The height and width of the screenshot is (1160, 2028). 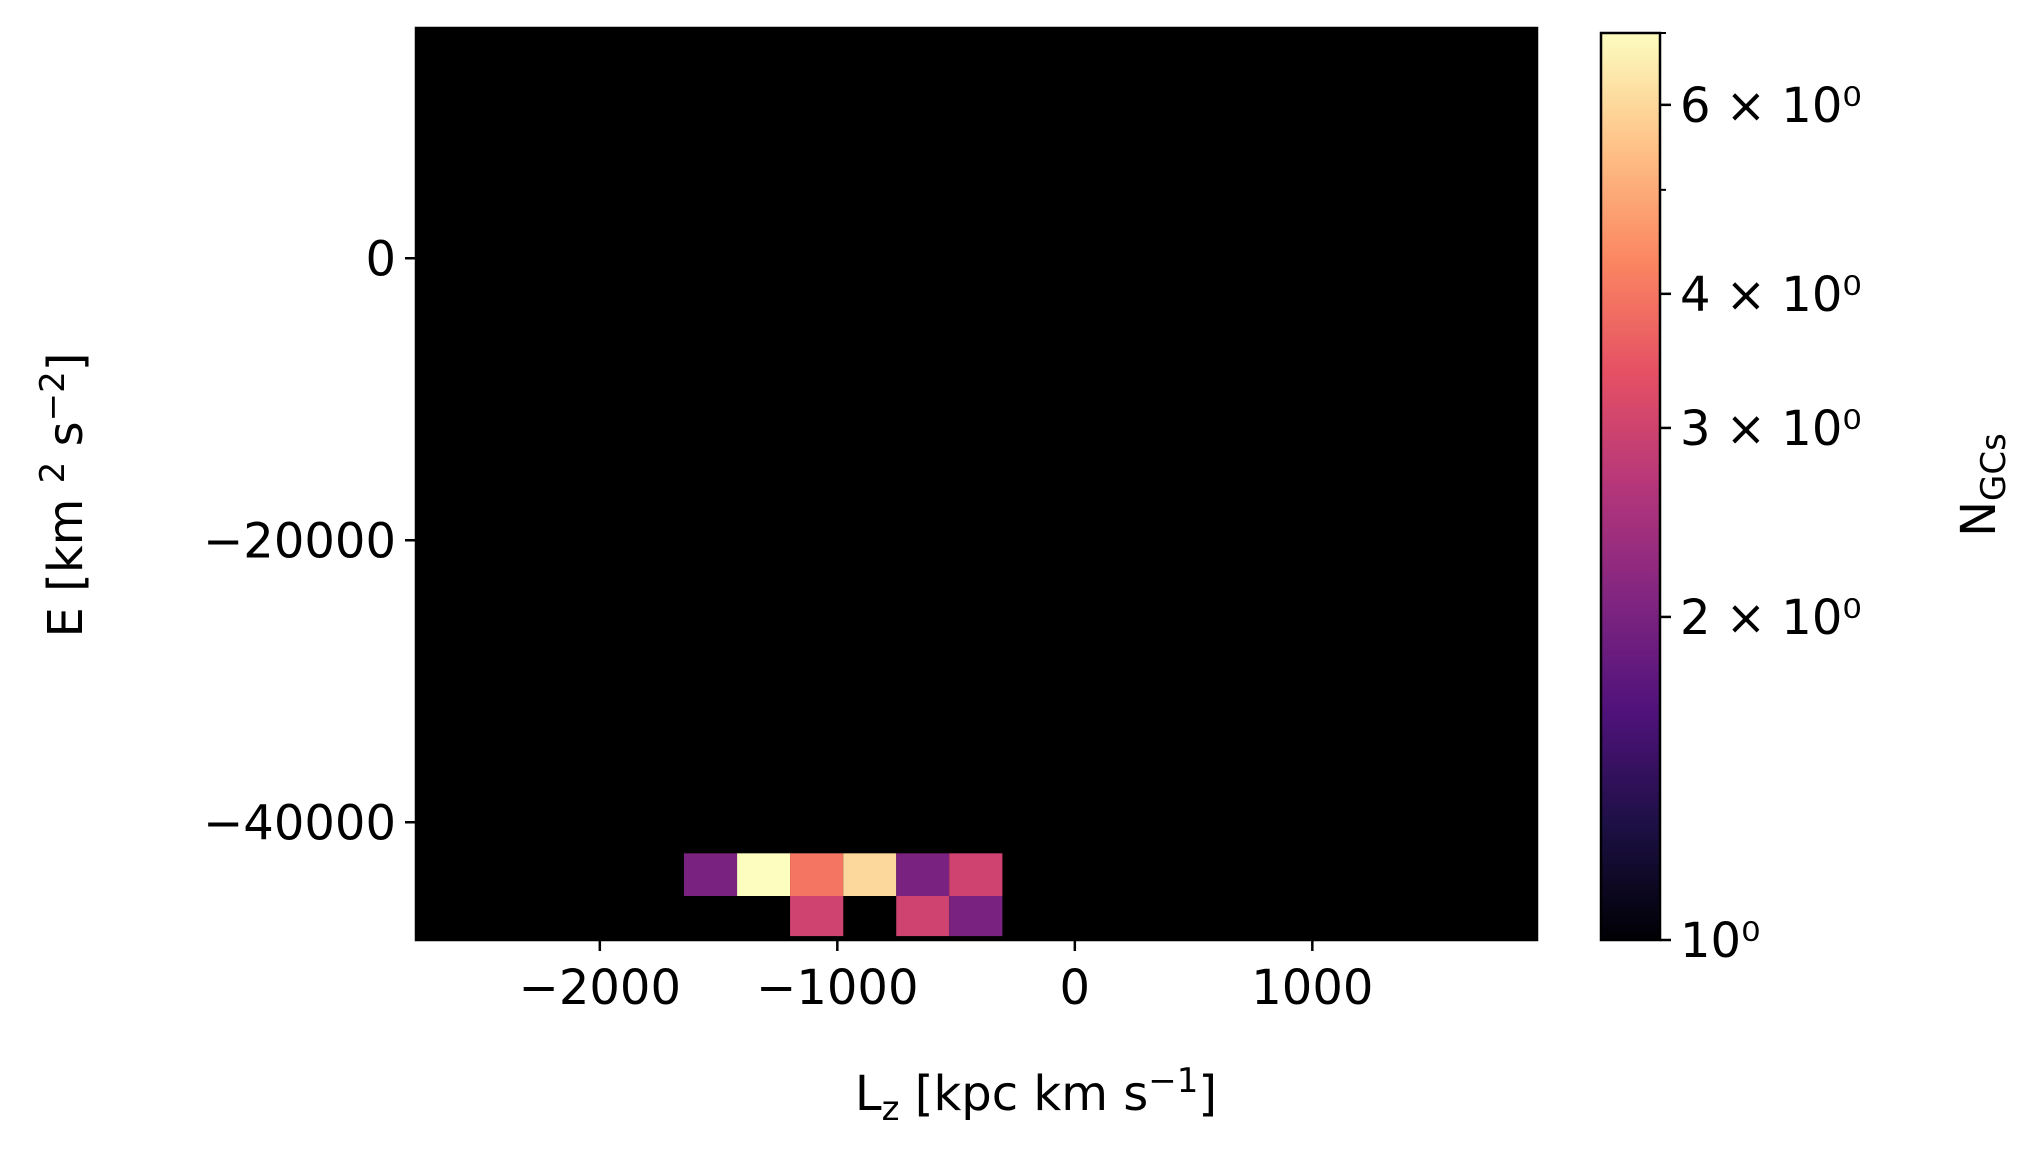 What do you see at coordinates (299, 823) in the screenshot?
I see `y-tick-label: −40000` at bounding box center [299, 823].